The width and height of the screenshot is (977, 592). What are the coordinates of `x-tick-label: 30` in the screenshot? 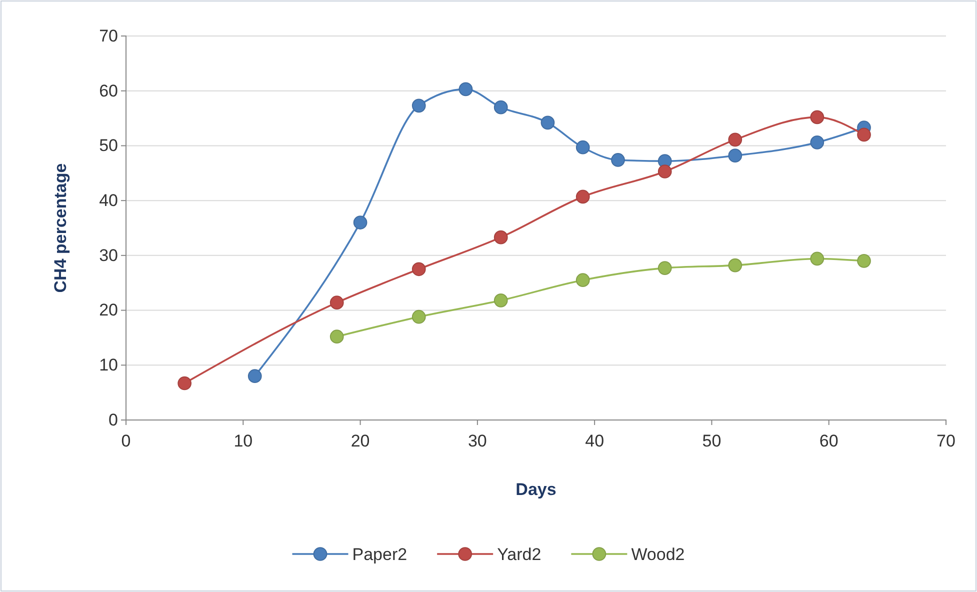 It's located at (477, 441).